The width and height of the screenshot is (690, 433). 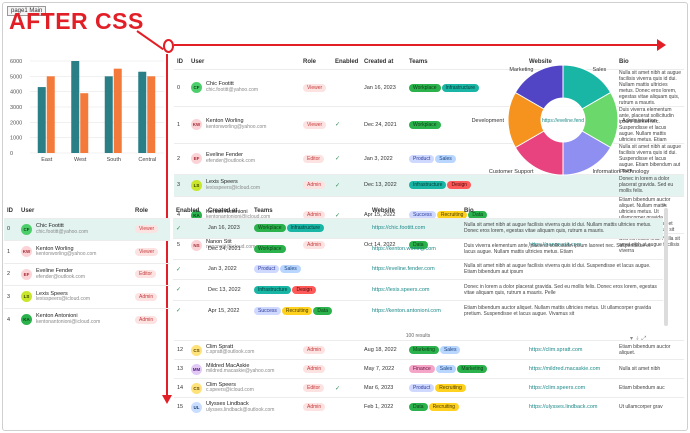 What do you see at coordinates (557, 388) in the screenshot?
I see `website-cell-text: https://clim.speers.com` at bounding box center [557, 388].